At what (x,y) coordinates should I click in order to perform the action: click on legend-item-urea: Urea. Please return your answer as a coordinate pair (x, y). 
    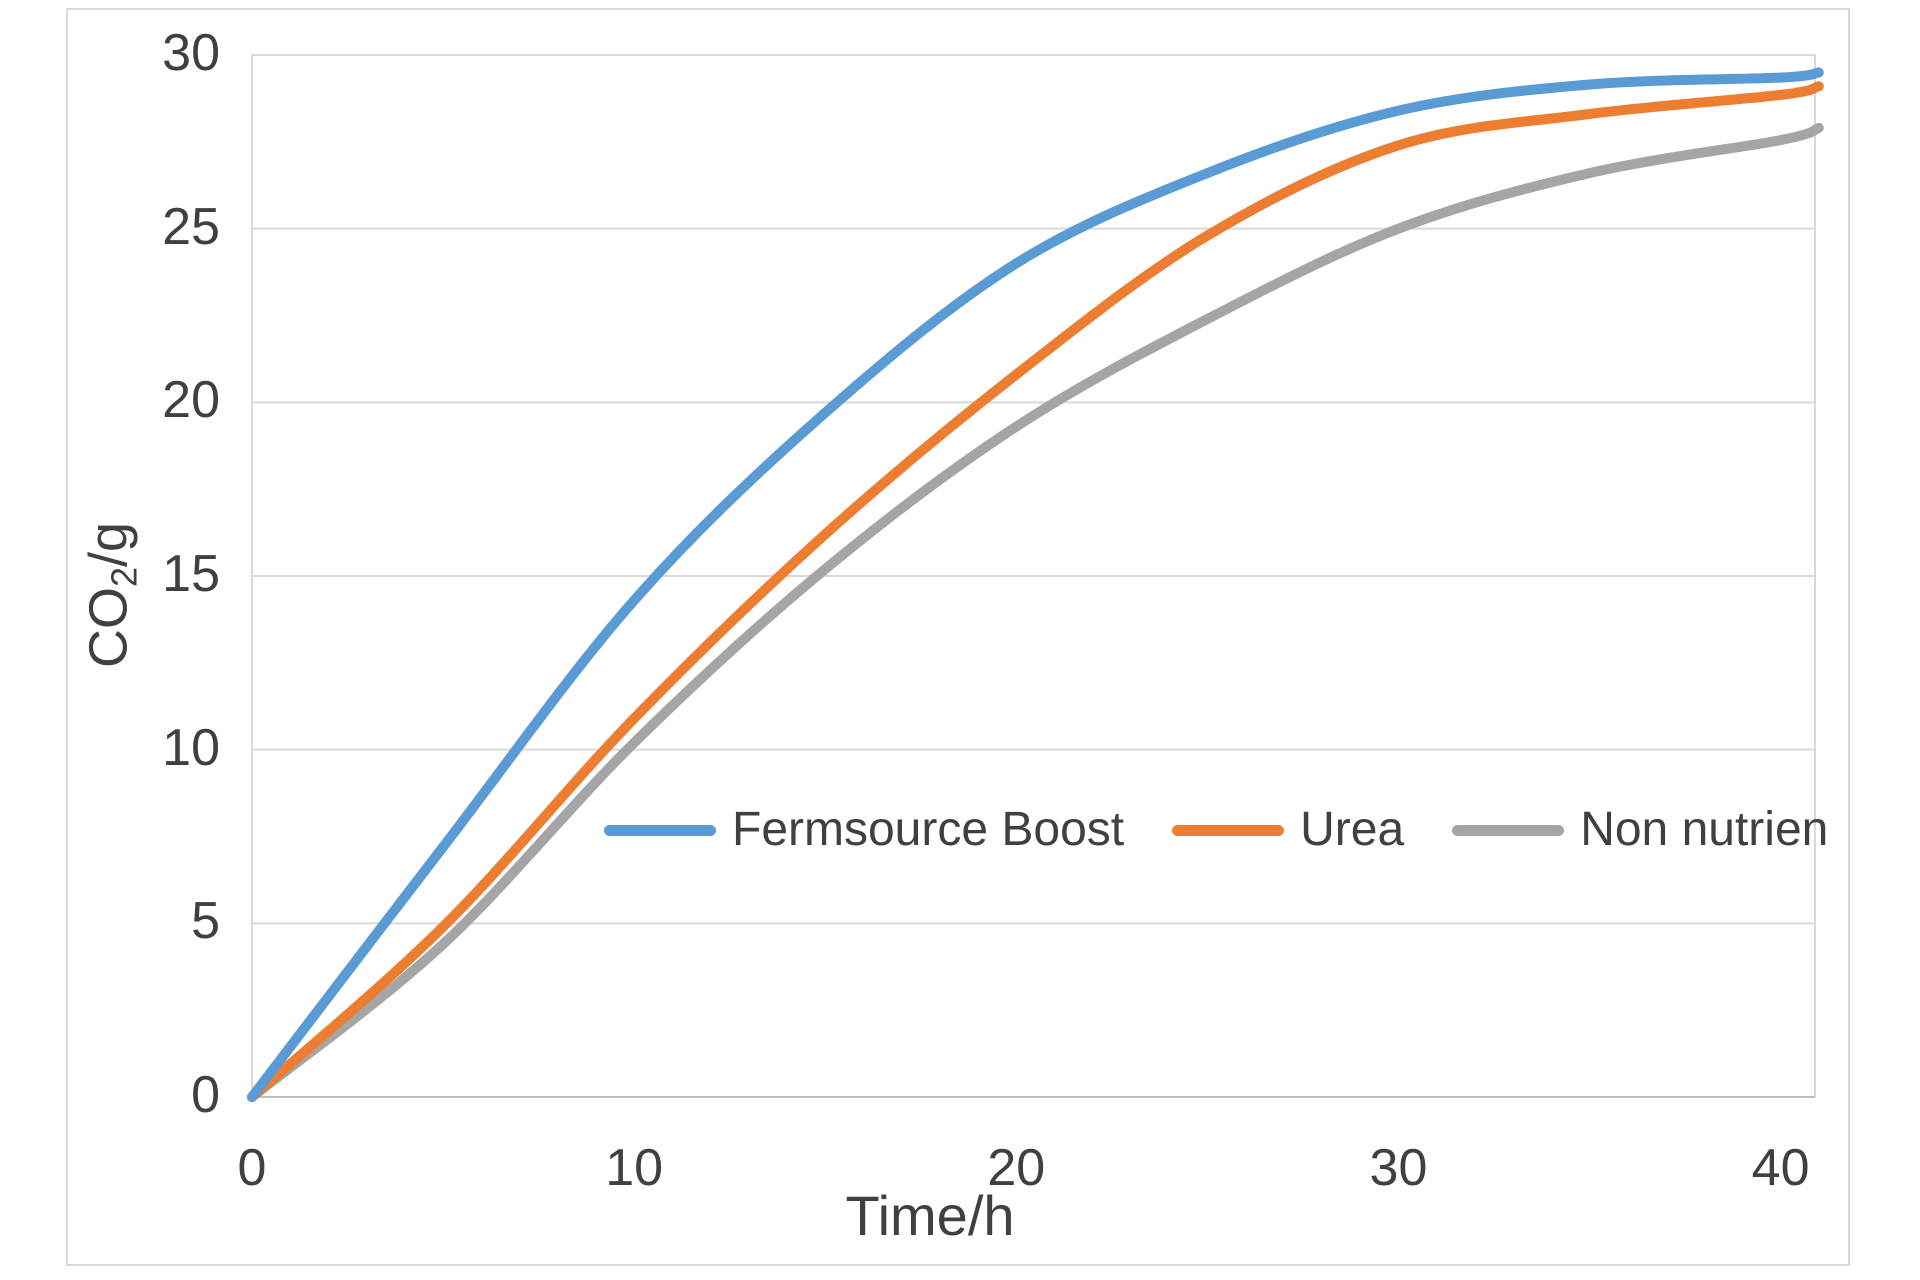
    Looking at the image, I should click on (1288, 830).